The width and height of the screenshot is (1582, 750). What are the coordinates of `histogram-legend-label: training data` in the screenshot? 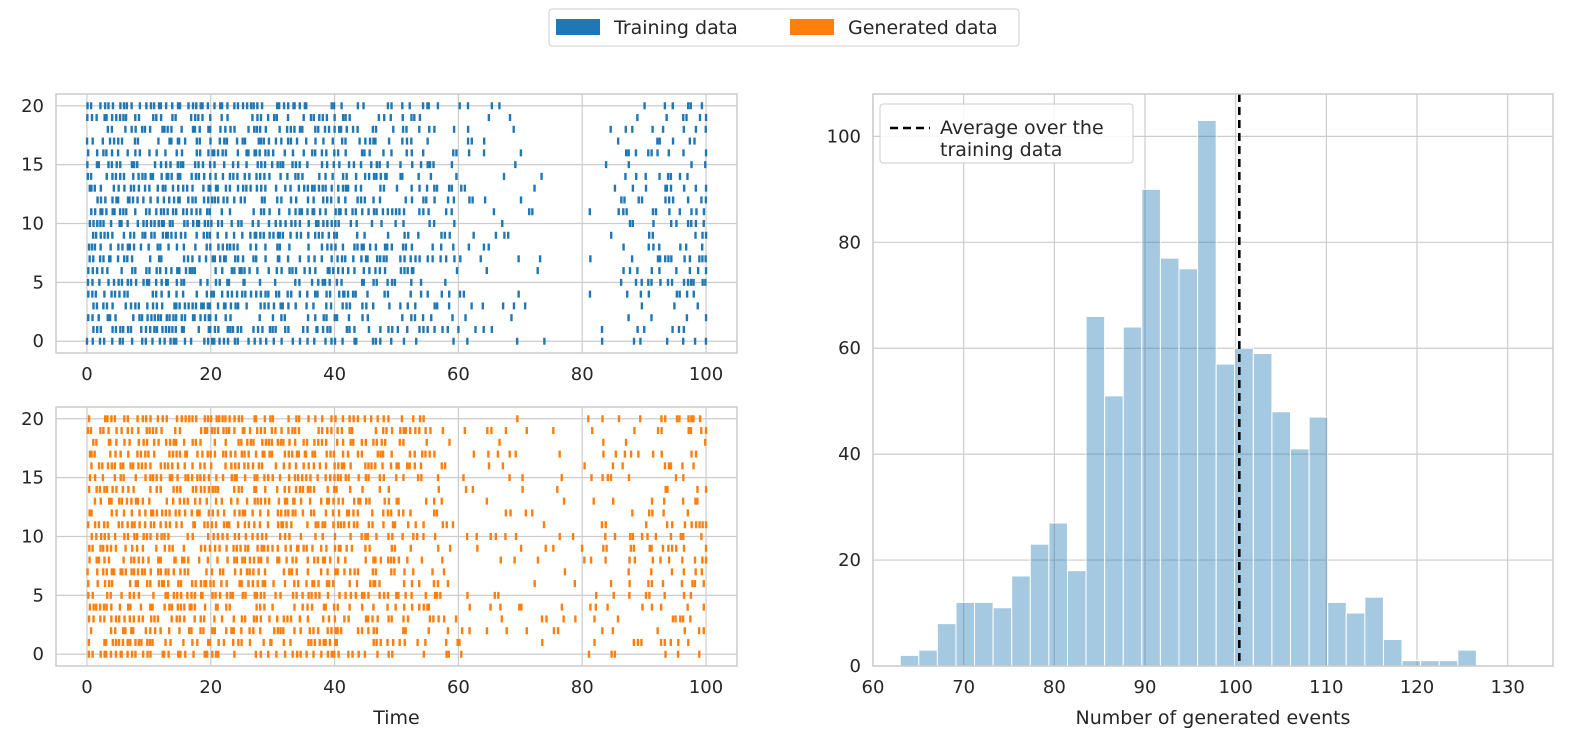 It's located at (1001, 150).